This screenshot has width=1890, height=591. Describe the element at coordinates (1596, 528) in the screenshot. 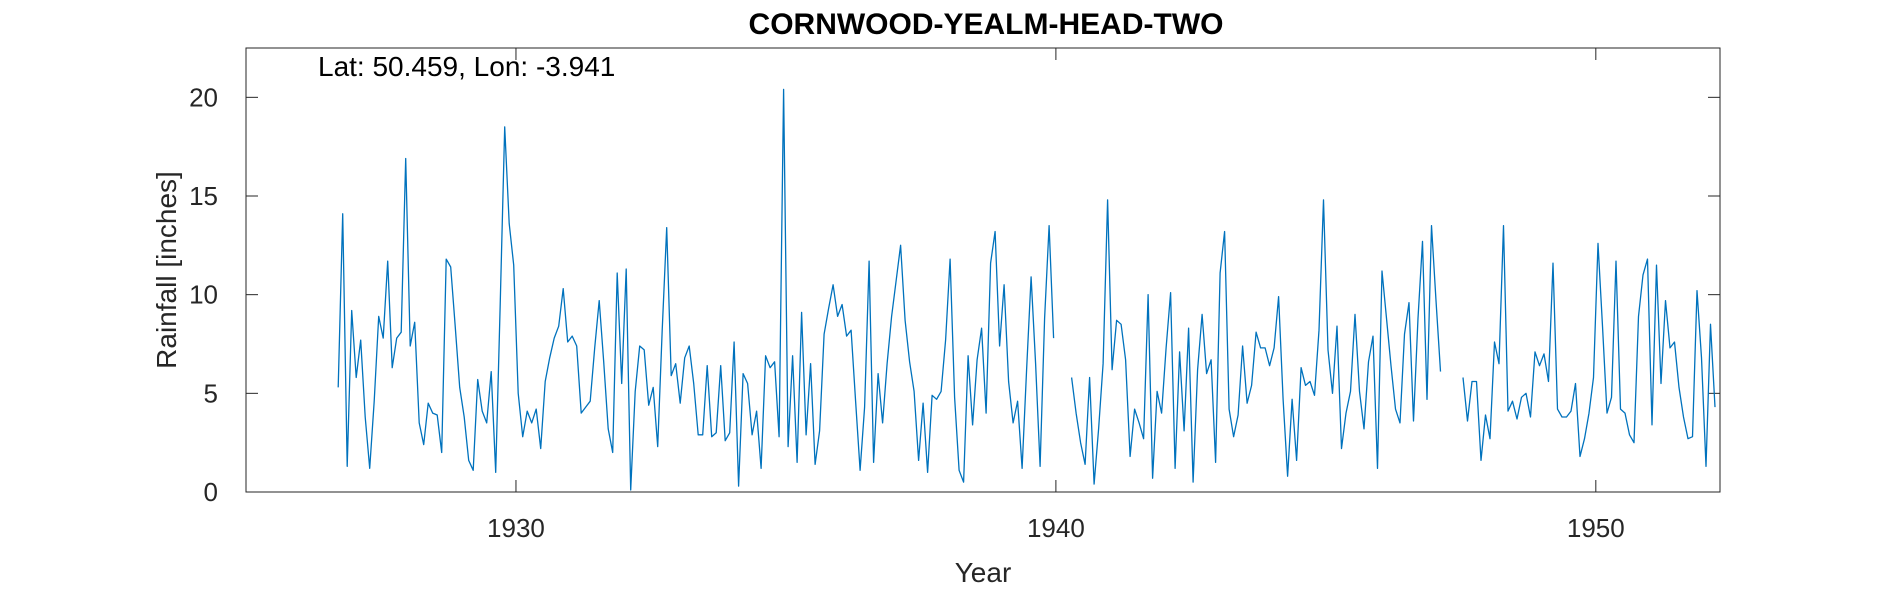

I see `x-tick-label: 1950` at that location.